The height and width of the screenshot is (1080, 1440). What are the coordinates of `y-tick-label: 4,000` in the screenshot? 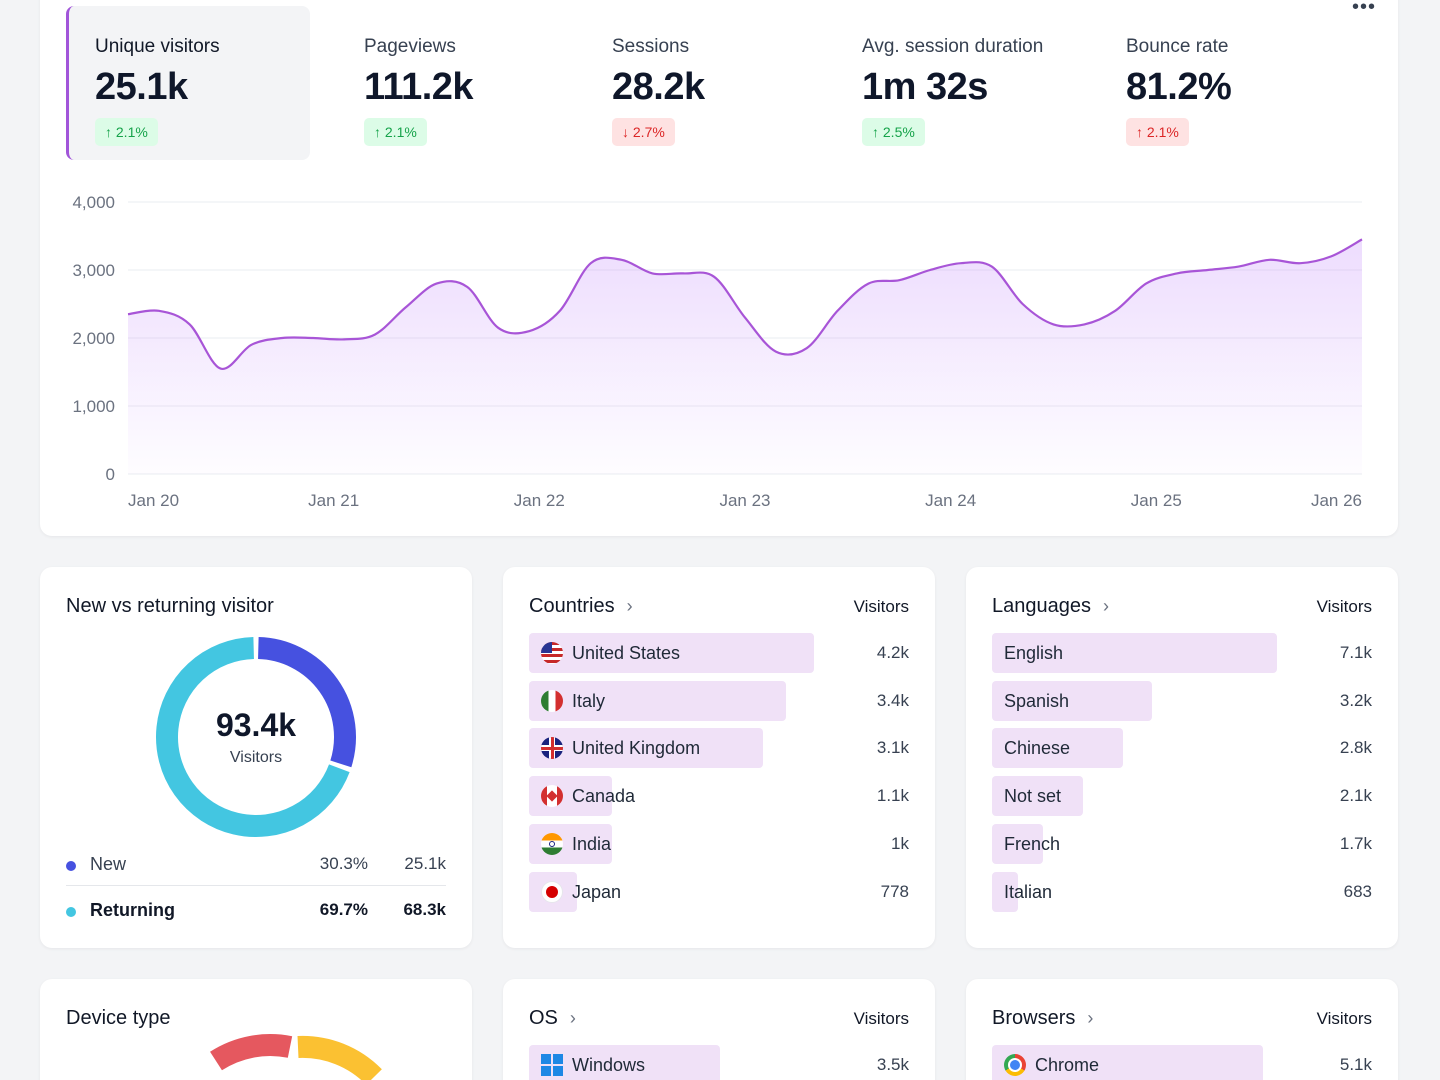 It's located at (93, 202).